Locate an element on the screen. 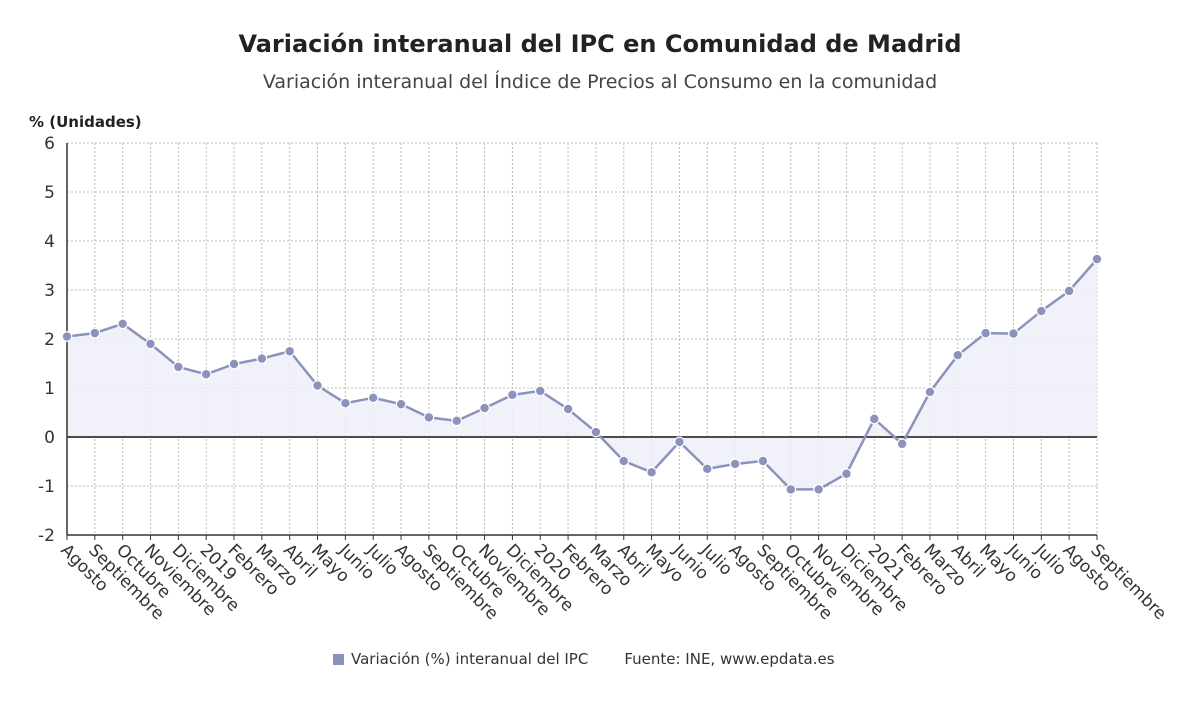 This screenshot has height=705, width=1200. source-prefix: Fuente: INE, is located at coordinates (670, 659).